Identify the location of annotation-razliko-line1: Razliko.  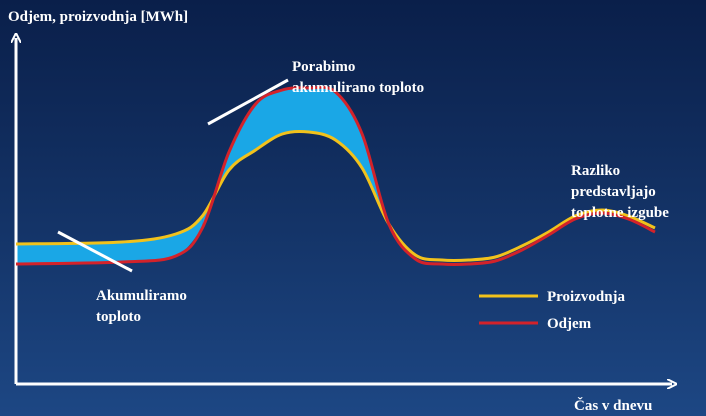
(595, 171).